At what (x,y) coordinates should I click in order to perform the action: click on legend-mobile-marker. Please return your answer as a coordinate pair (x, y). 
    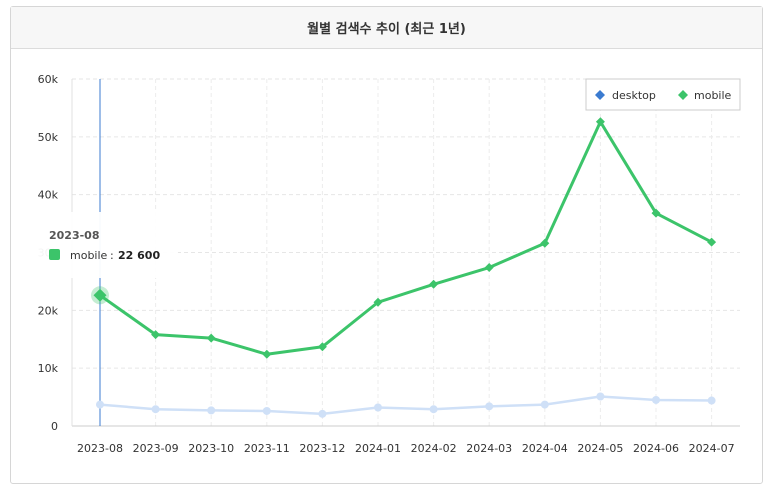
    Looking at the image, I should click on (683, 95).